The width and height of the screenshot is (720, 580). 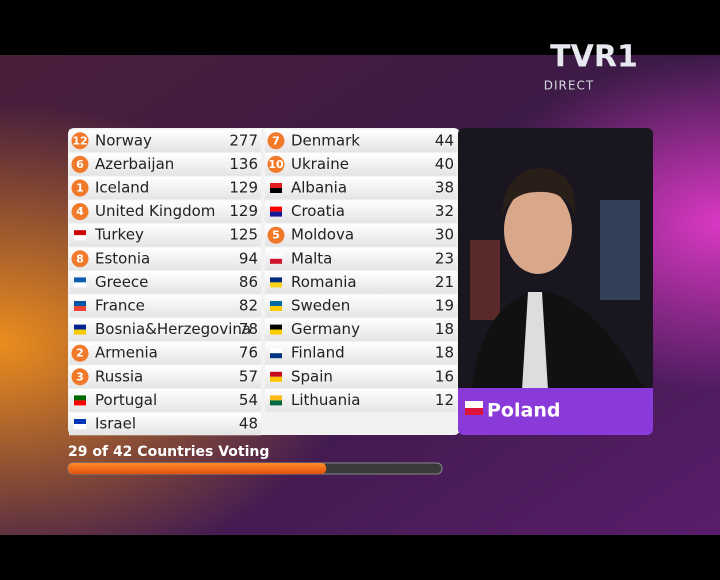 I want to click on country-name: Azerbaijan, so click(x=134, y=164).